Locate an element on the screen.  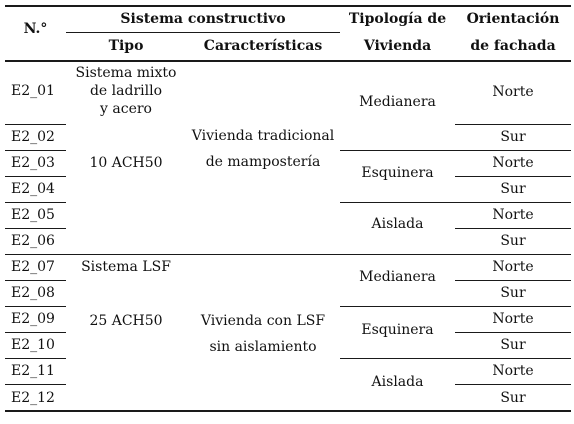
group1-tipo-line: y acero is located at coordinates (126, 109).